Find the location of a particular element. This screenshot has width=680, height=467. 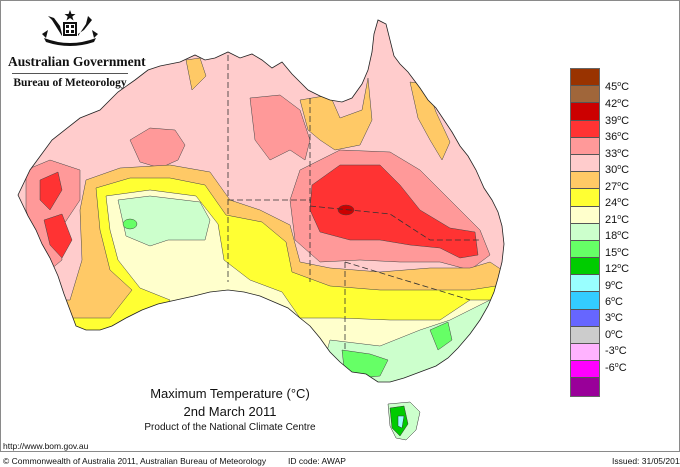

legend-label: 12oC is located at coordinates (617, 269).